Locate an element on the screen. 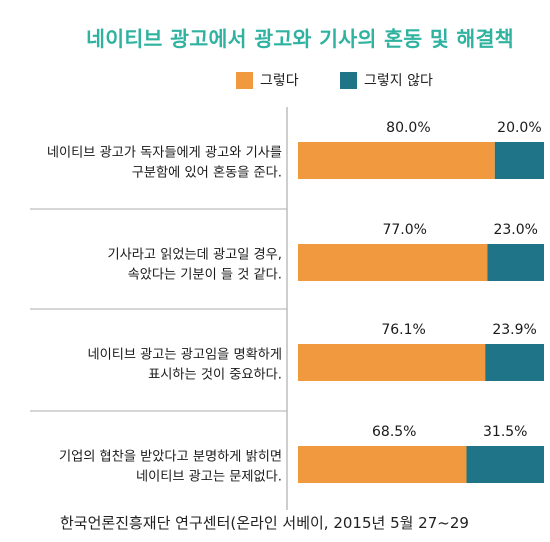 This screenshot has height=542, width=550. category-label: 기사라고 읽었는데 광고일 경우, is located at coordinates (195, 255).